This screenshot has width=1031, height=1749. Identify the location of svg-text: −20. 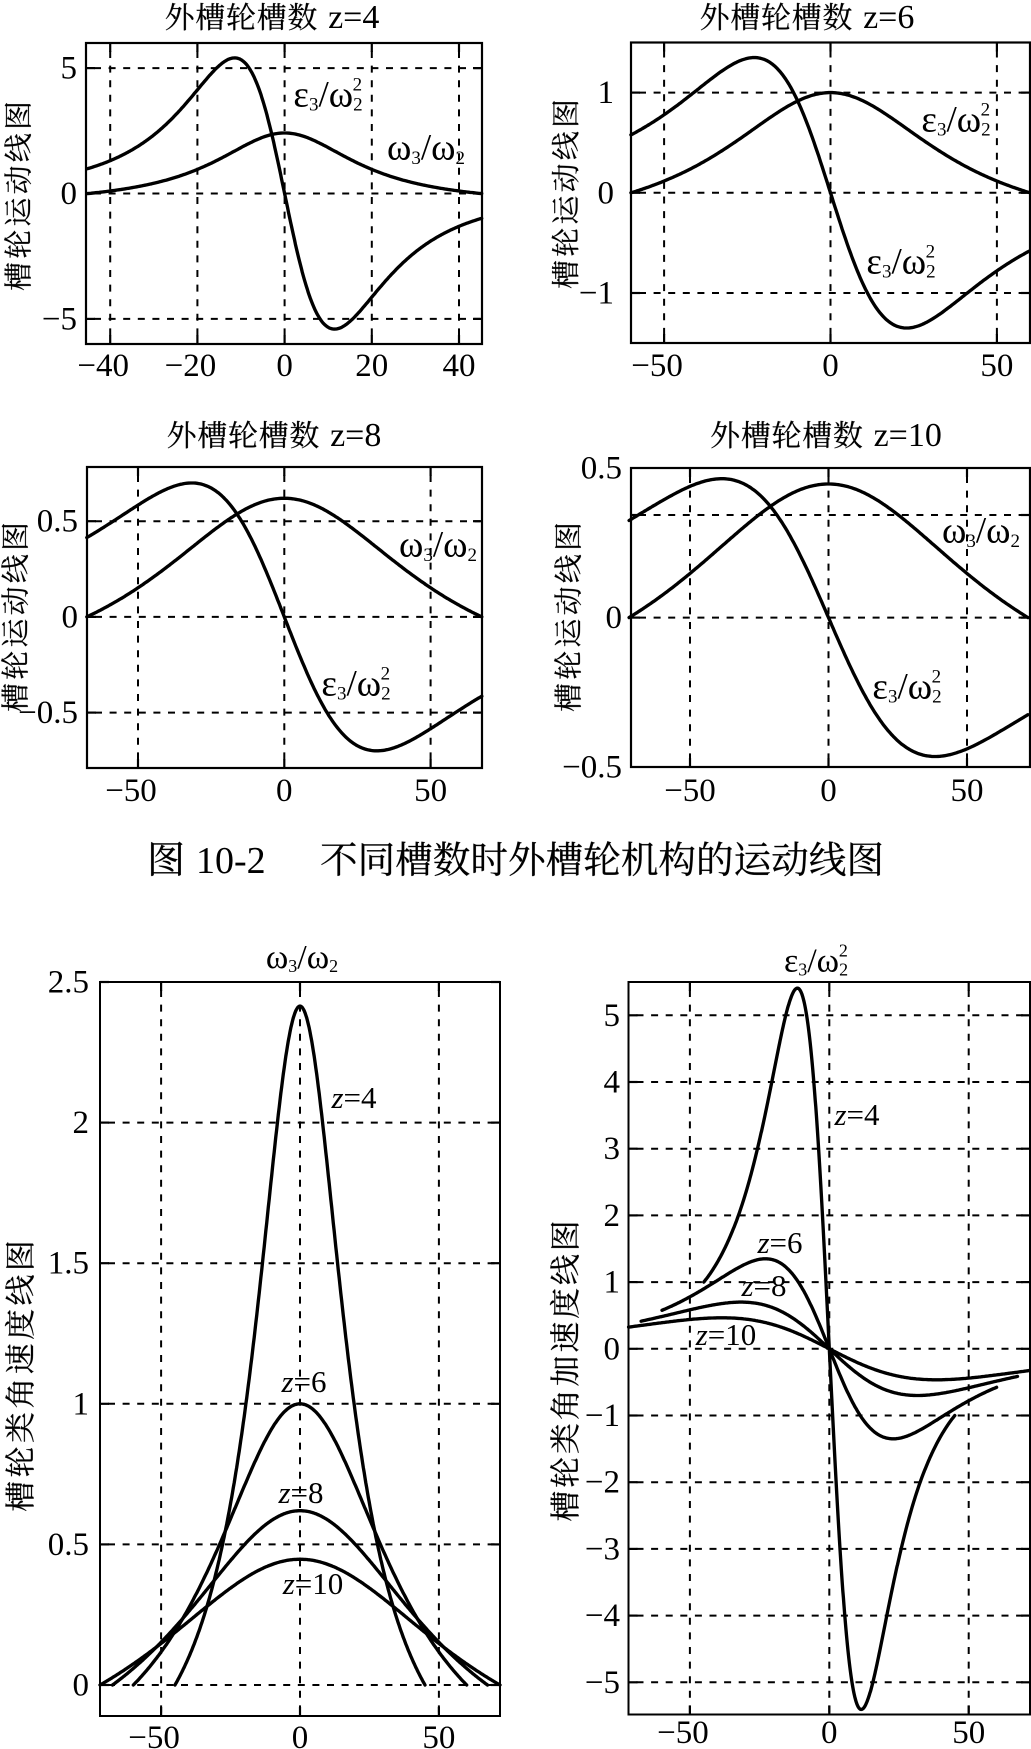
(191, 366).